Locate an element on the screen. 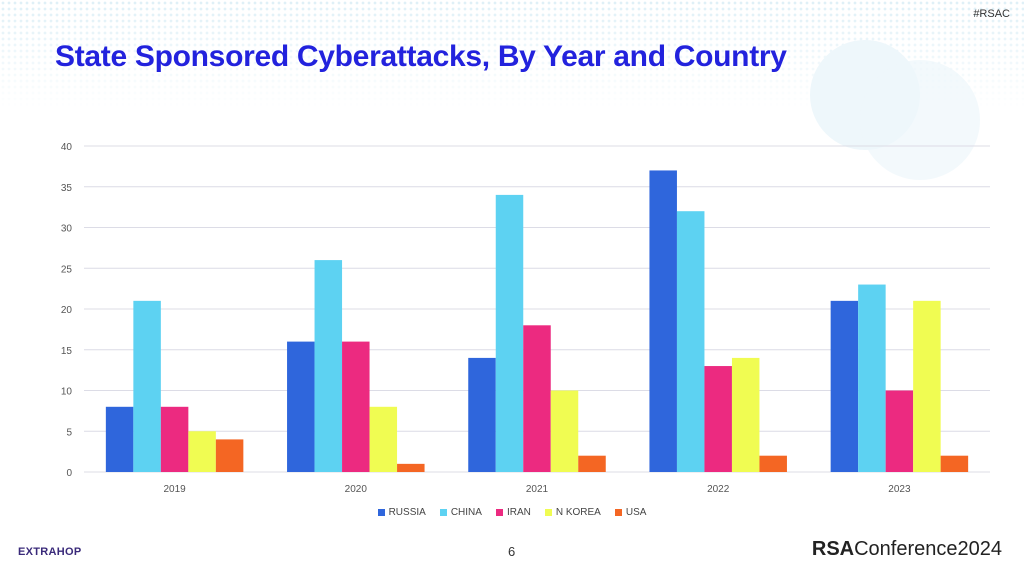  legend-item: USA is located at coordinates (630, 512).